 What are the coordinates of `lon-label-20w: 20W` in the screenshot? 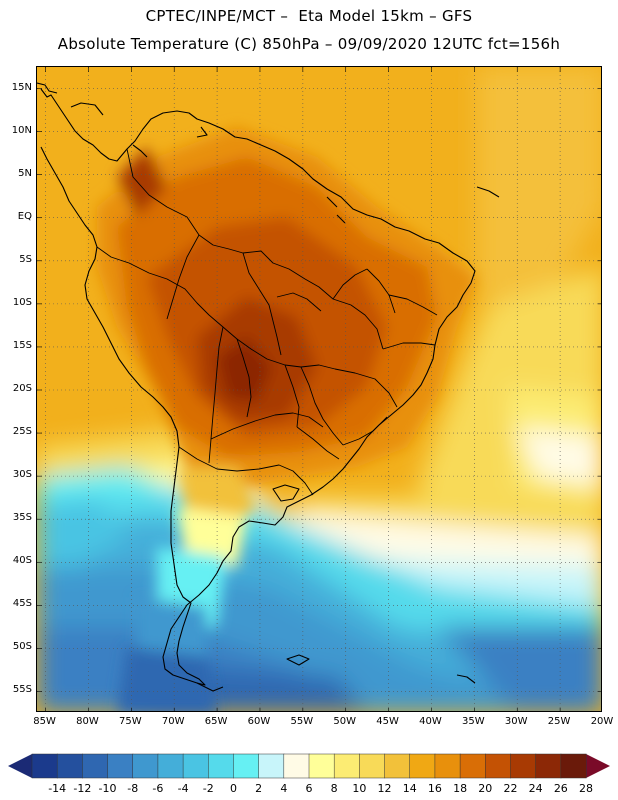 It's located at (602, 721).